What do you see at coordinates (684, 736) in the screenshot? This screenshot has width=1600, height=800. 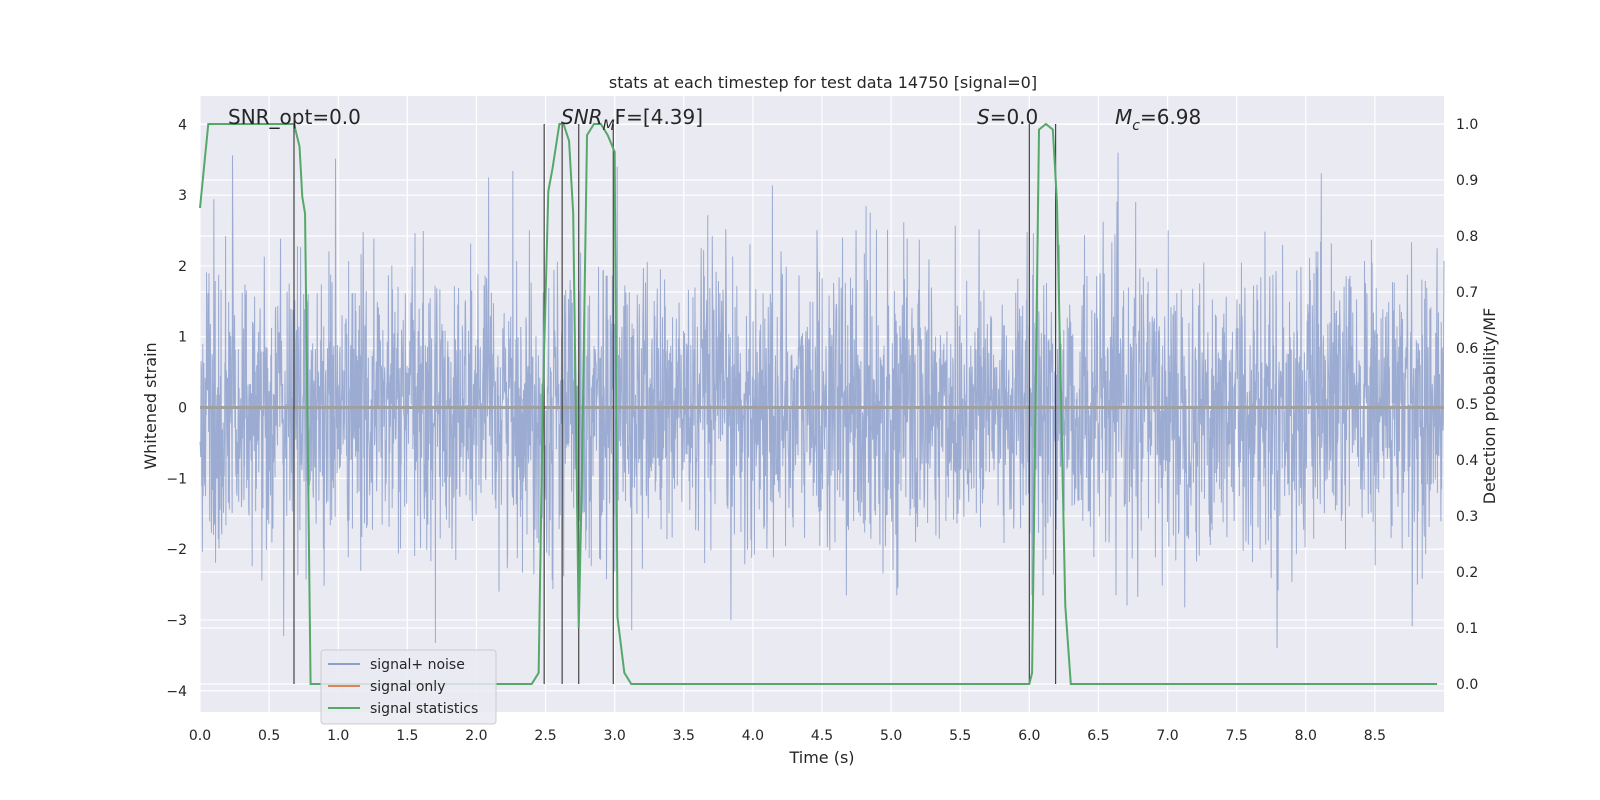 I see `x-tick-label: 3.5` at bounding box center [684, 736].